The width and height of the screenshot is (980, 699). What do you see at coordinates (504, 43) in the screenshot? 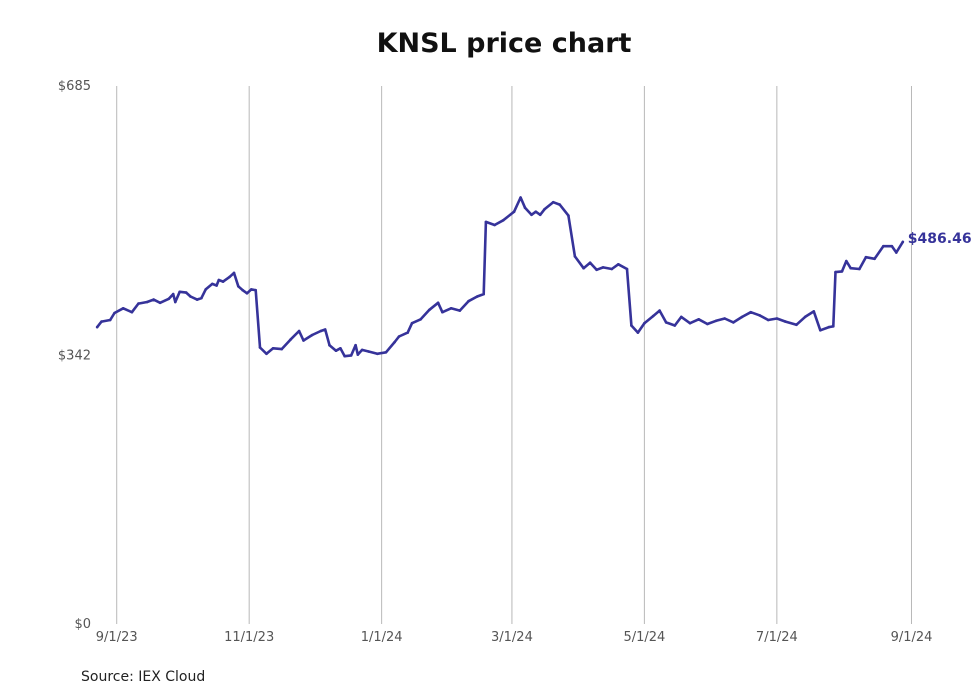
I see `chart-title: KNSL price chart` at bounding box center [504, 43].